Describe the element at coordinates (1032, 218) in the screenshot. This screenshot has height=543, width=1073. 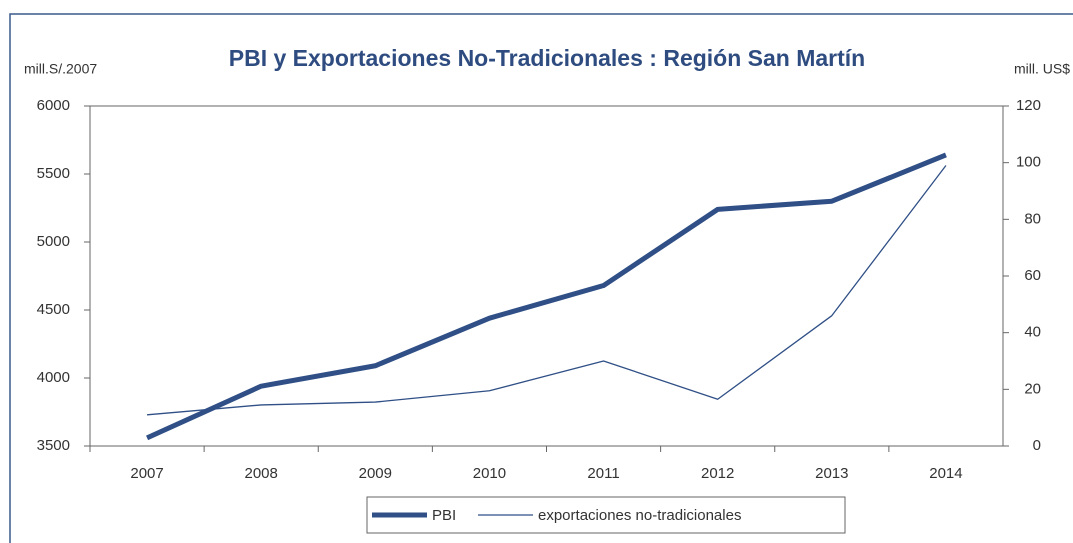
I see `y2-tick-label: 80` at that location.